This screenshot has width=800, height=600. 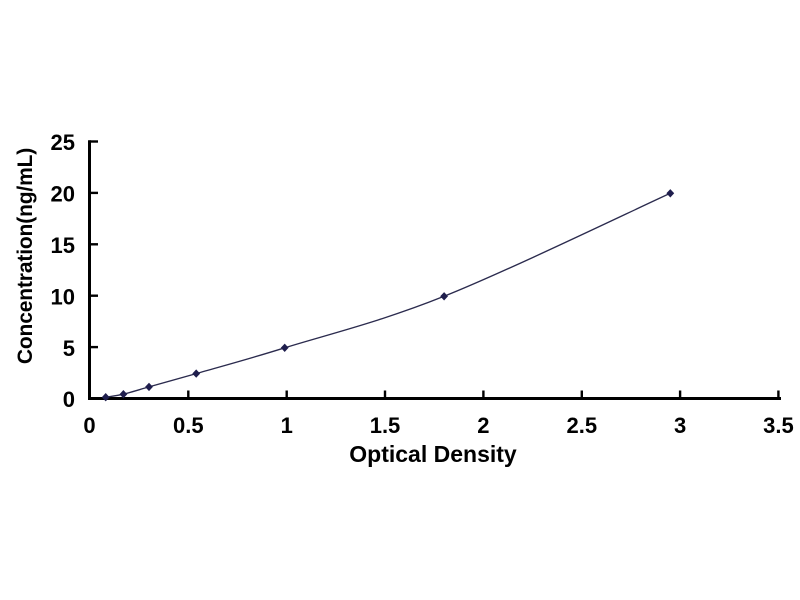 What do you see at coordinates (385, 425) in the screenshot?
I see `svg-text: 1.5` at bounding box center [385, 425].